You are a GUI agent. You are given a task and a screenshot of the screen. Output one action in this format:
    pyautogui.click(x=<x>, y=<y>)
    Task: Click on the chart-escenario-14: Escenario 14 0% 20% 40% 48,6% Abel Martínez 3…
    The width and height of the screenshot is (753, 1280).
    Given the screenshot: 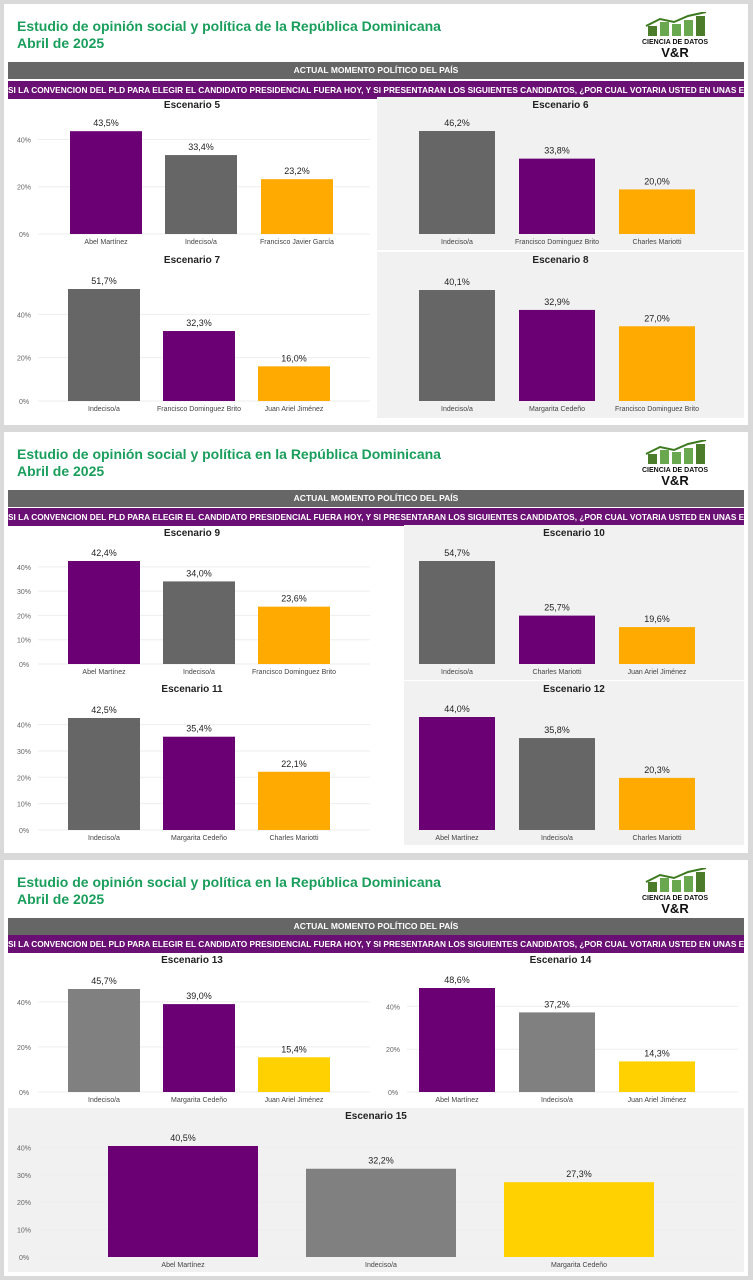 What is the action you would take?
    pyautogui.click(x=560, y=1030)
    